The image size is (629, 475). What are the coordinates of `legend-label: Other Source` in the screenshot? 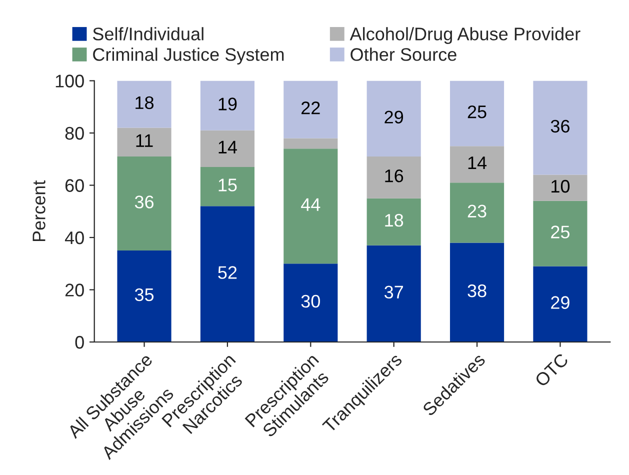 It's located at (403, 54).